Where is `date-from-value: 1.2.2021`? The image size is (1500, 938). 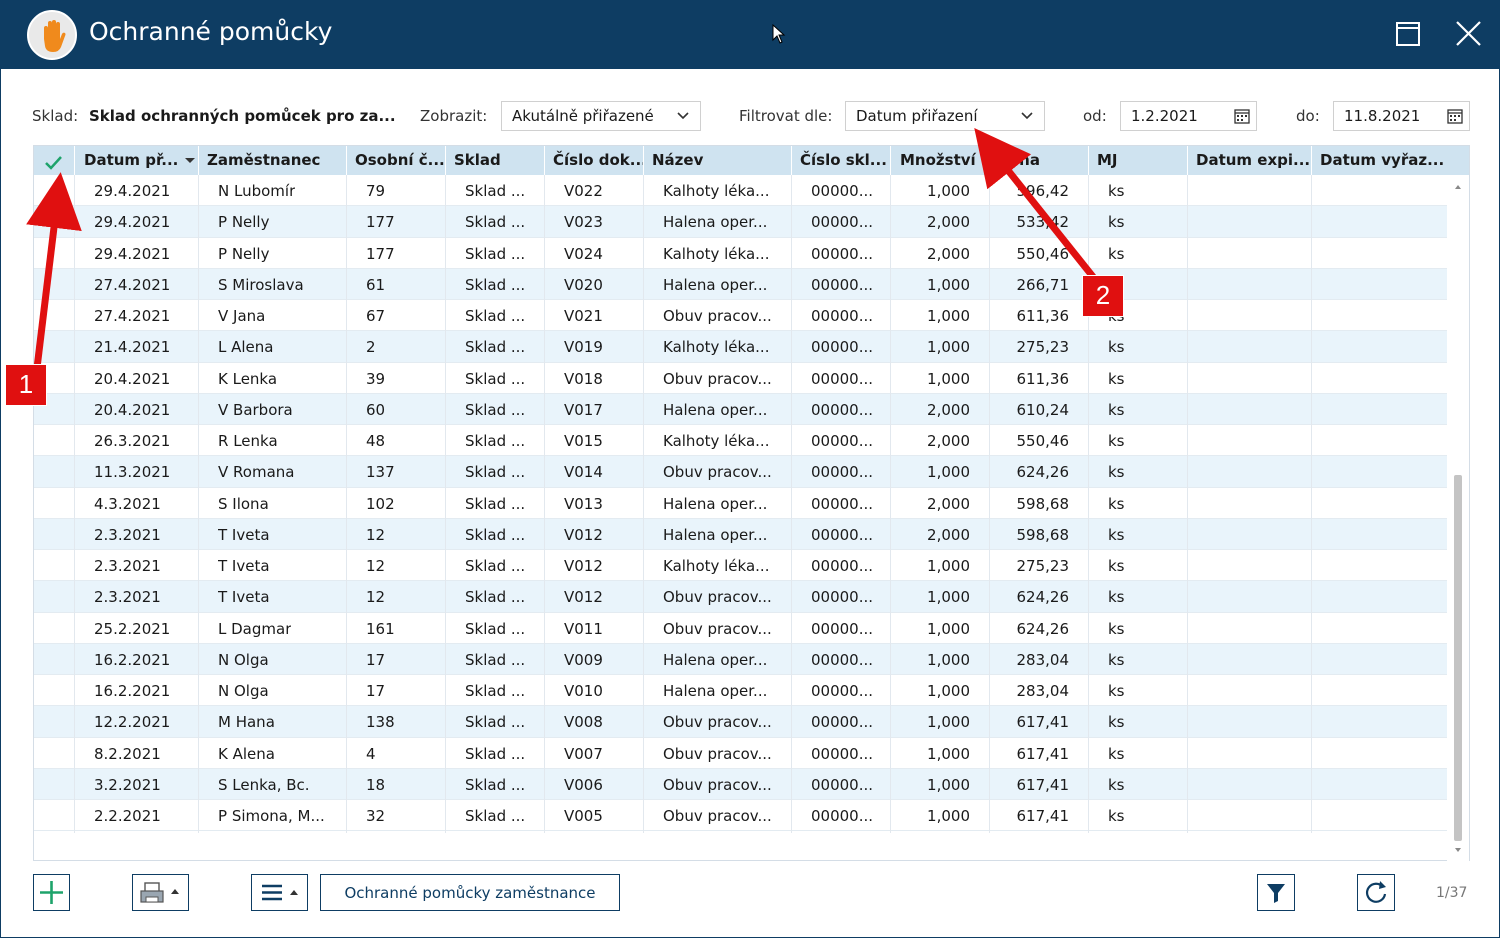
date-from-value: 1.2.2021 is located at coordinates (1164, 116).